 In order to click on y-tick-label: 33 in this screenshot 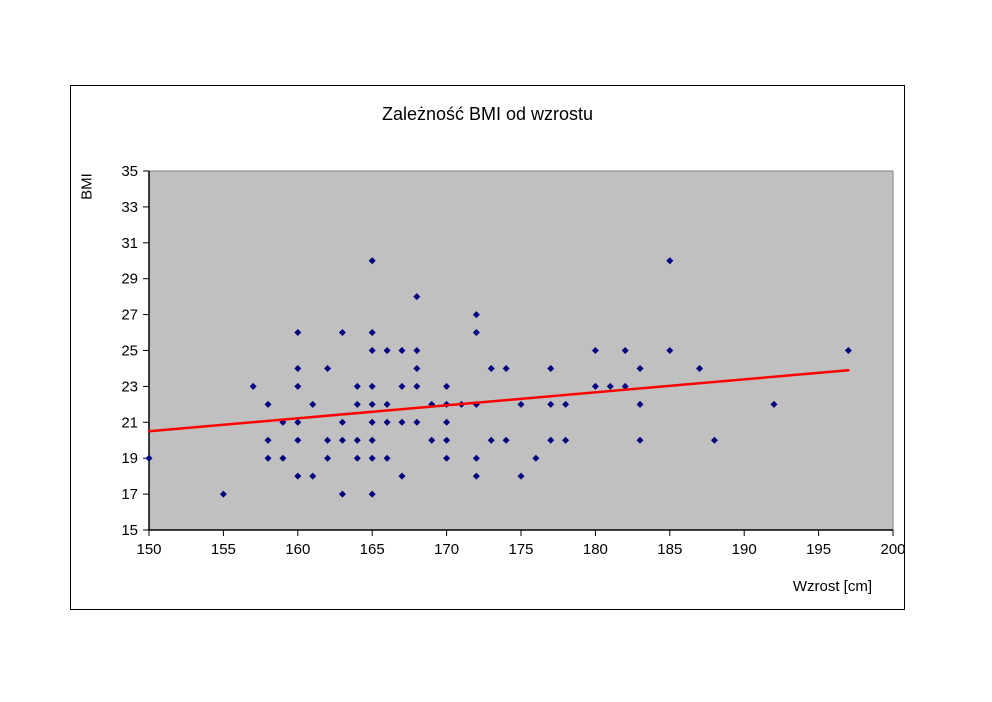, I will do `click(129, 207)`.